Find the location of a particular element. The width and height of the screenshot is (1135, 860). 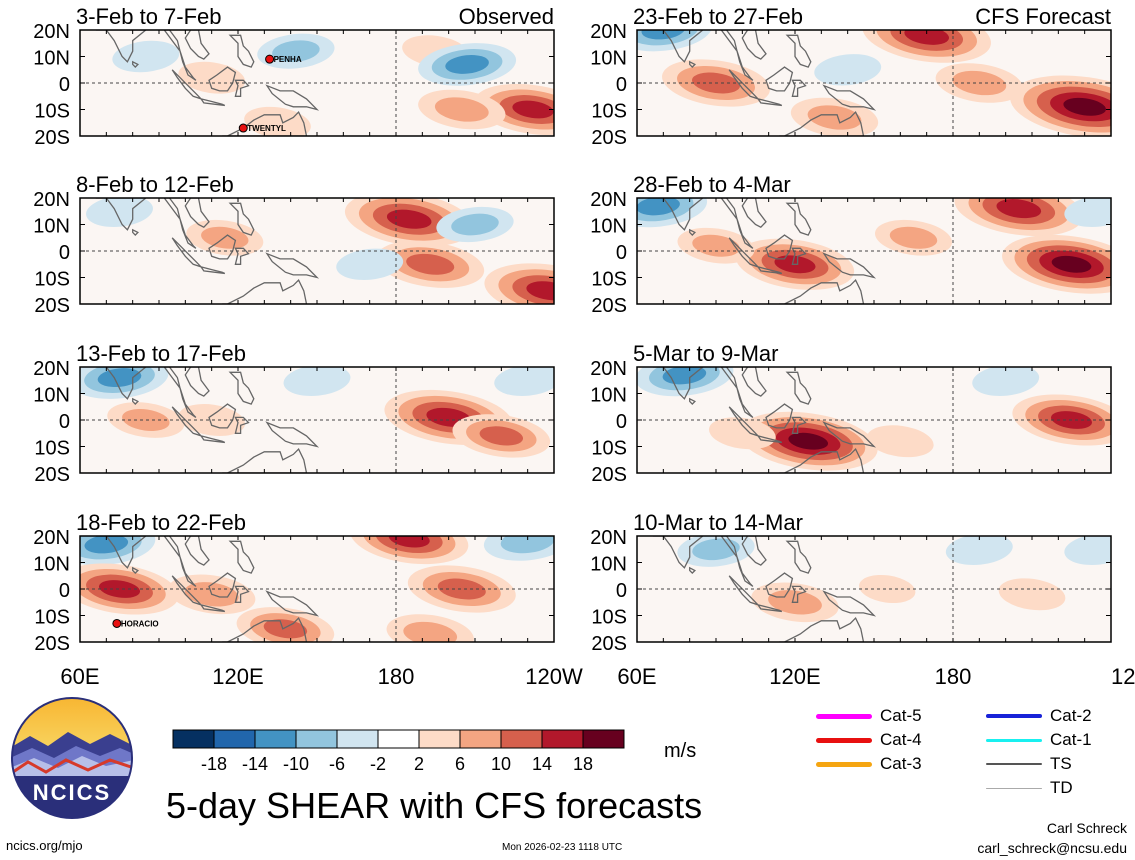

panel-4: HORACIO 20N 10N 0 10S 20S 18-Feb to 22-Feb is located at coordinates (294, 582).